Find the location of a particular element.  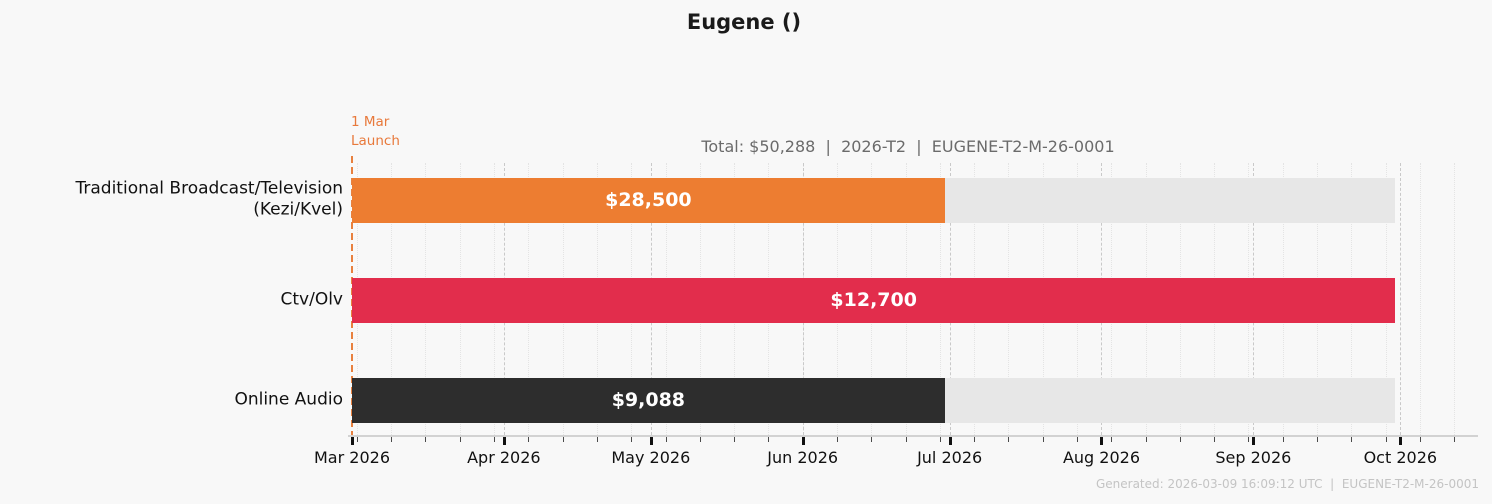

x-axis-tick-label: Oct 2026 is located at coordinates (1400, 457).